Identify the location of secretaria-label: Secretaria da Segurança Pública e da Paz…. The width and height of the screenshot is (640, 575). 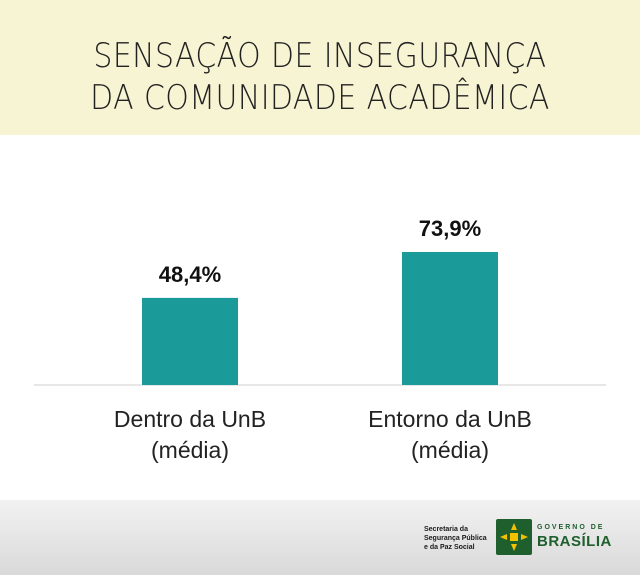
(456, 538).